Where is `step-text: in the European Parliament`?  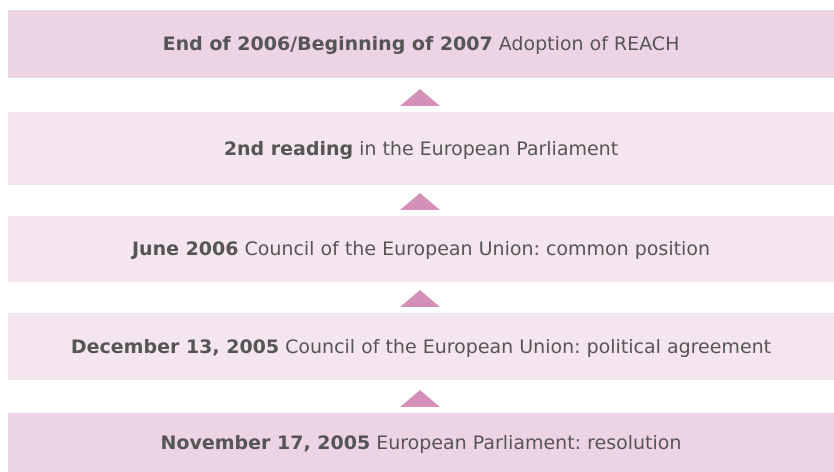 step-text: in the European Parliament is located at coordinates (489, 148).